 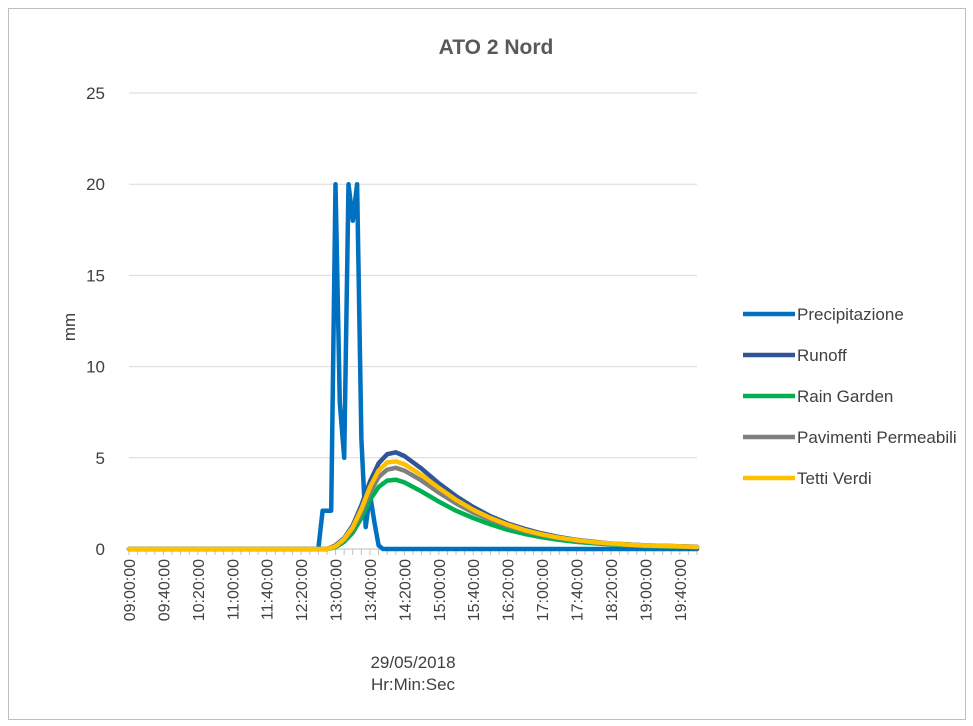 I want to click on x-tick-label: 13:40:00, so click(x=371, y=590).